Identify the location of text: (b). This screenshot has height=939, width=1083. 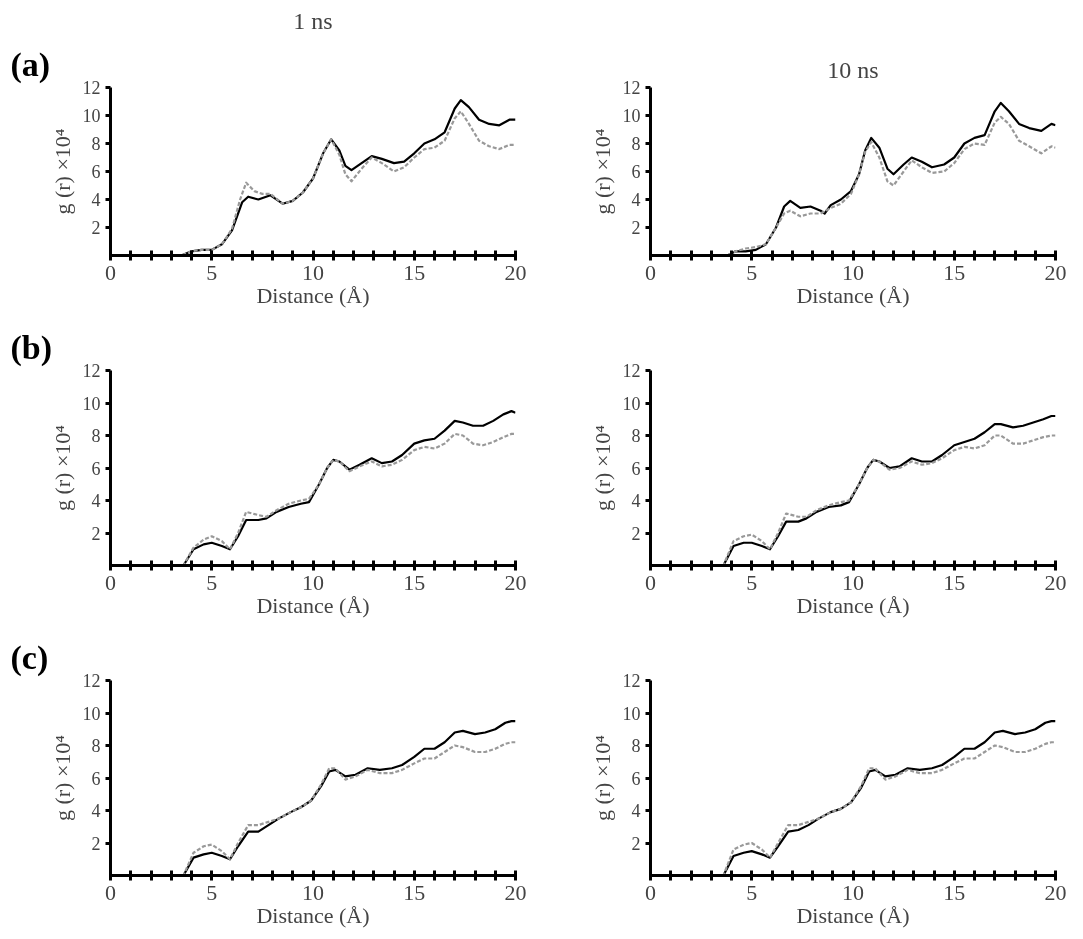
(31, 347).